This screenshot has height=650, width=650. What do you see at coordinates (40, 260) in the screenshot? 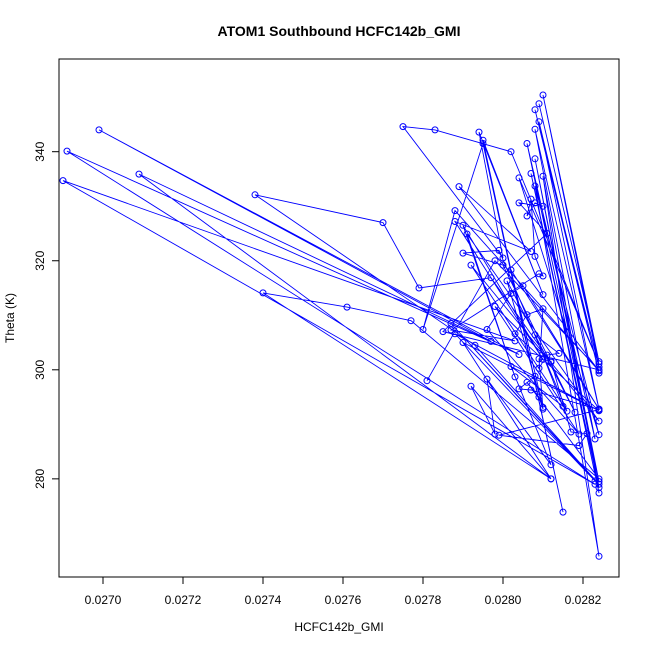
I see `y-tick-label: 320` at bounding box center [40, 260].